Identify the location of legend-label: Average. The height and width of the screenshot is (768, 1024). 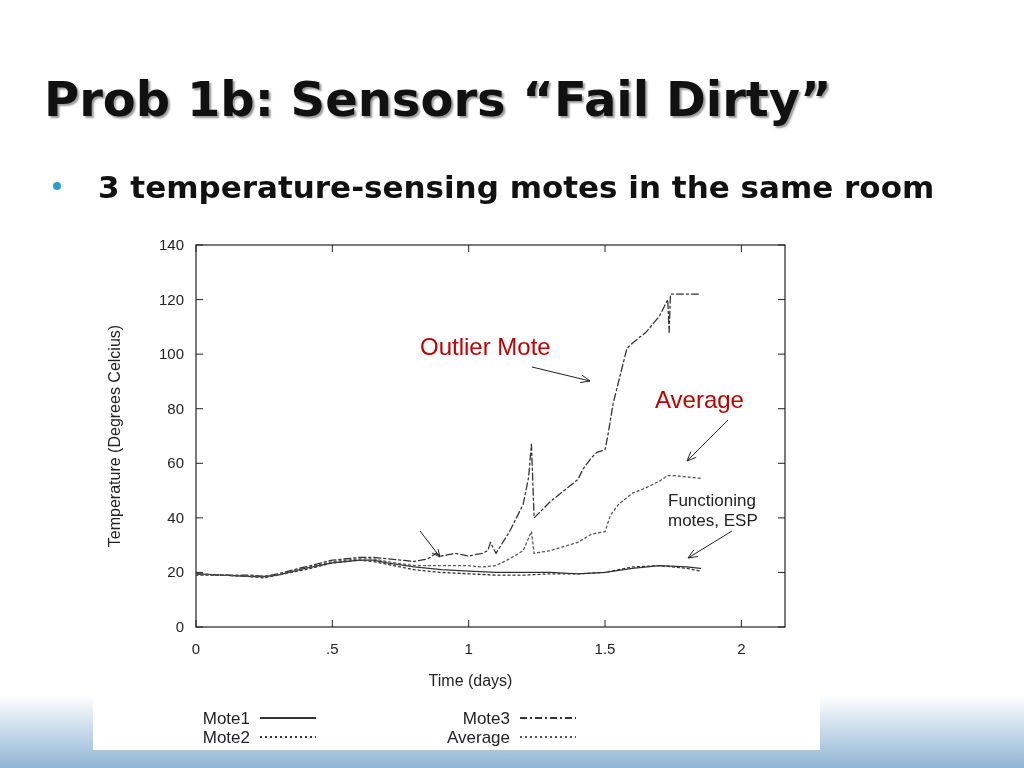
(478, 737).